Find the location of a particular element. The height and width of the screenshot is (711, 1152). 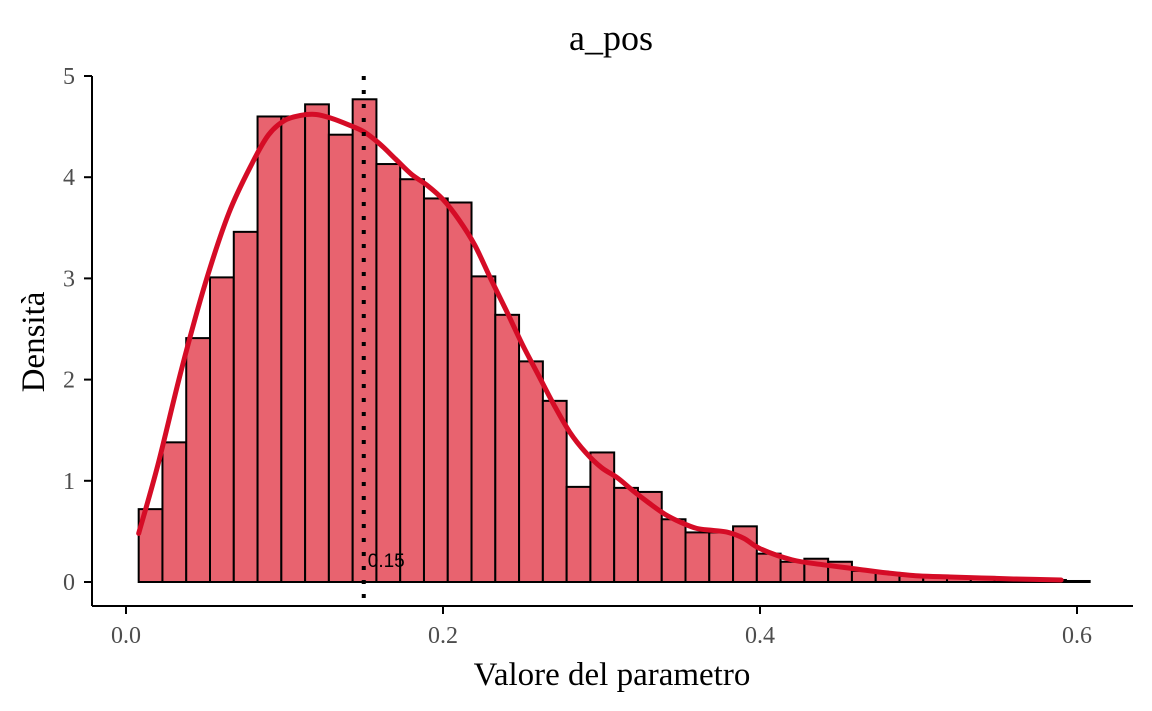

x-tick-label-1: 0.2 is located at coordinates (443, 636).